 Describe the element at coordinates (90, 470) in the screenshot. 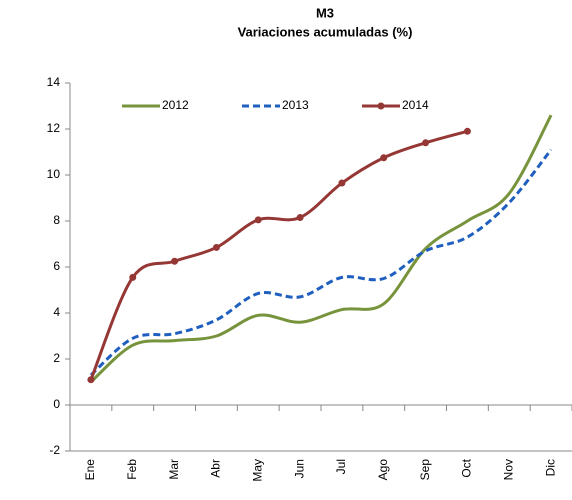

I see `x-tick-label: Ene` at that location.